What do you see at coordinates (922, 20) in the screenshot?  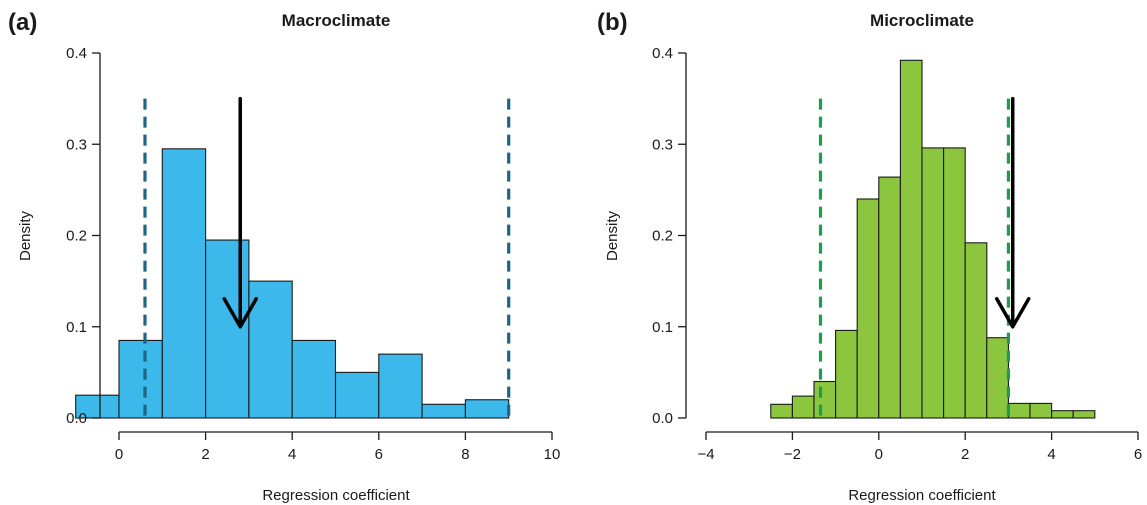 I see `chart-title: Microclimate` at bounding box center [922, 20].